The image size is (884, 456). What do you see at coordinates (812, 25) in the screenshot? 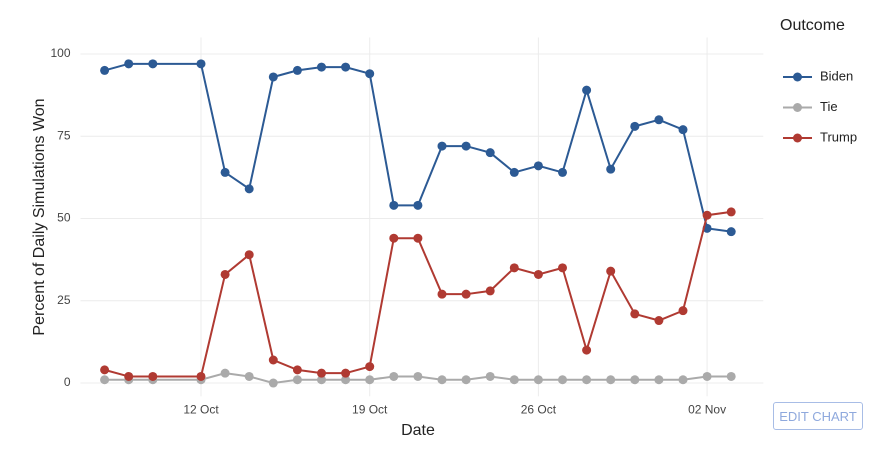
I see `legend-title: Outcome` at bounding box center [812, 25].